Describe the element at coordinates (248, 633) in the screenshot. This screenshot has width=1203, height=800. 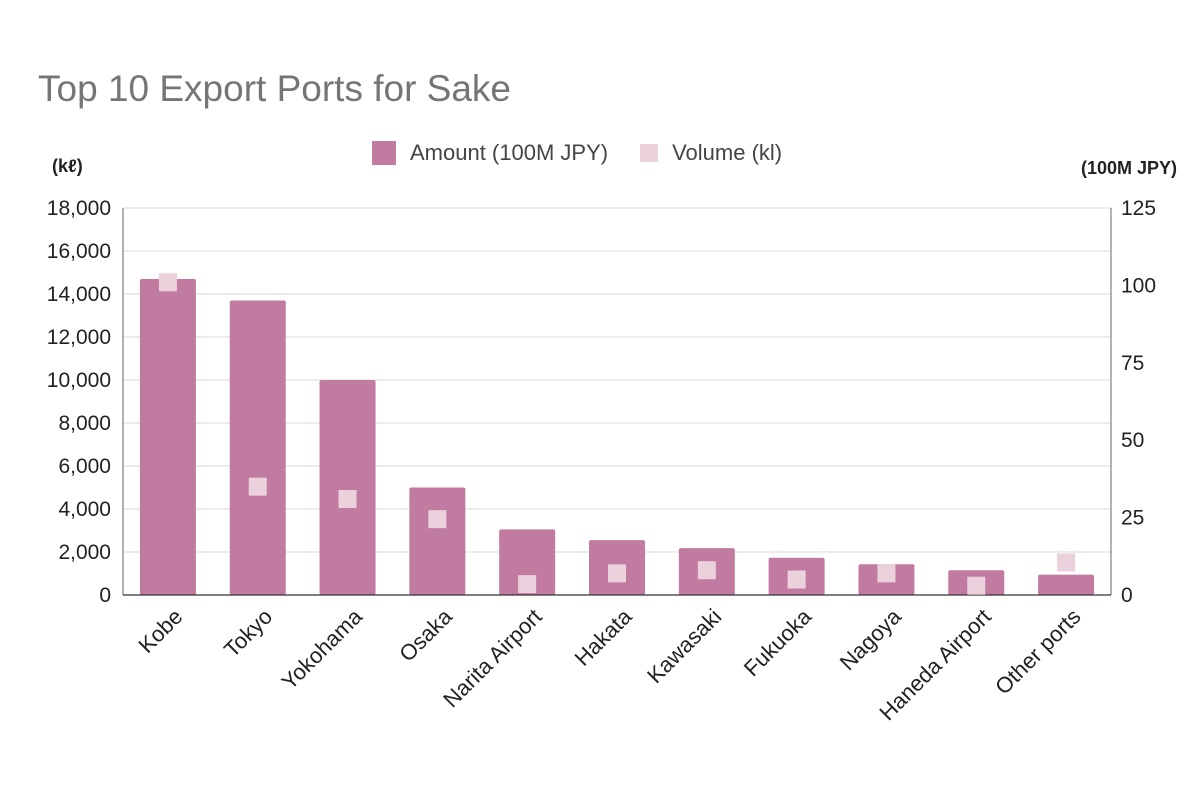
I see `category-label: Tokyo` at that location.